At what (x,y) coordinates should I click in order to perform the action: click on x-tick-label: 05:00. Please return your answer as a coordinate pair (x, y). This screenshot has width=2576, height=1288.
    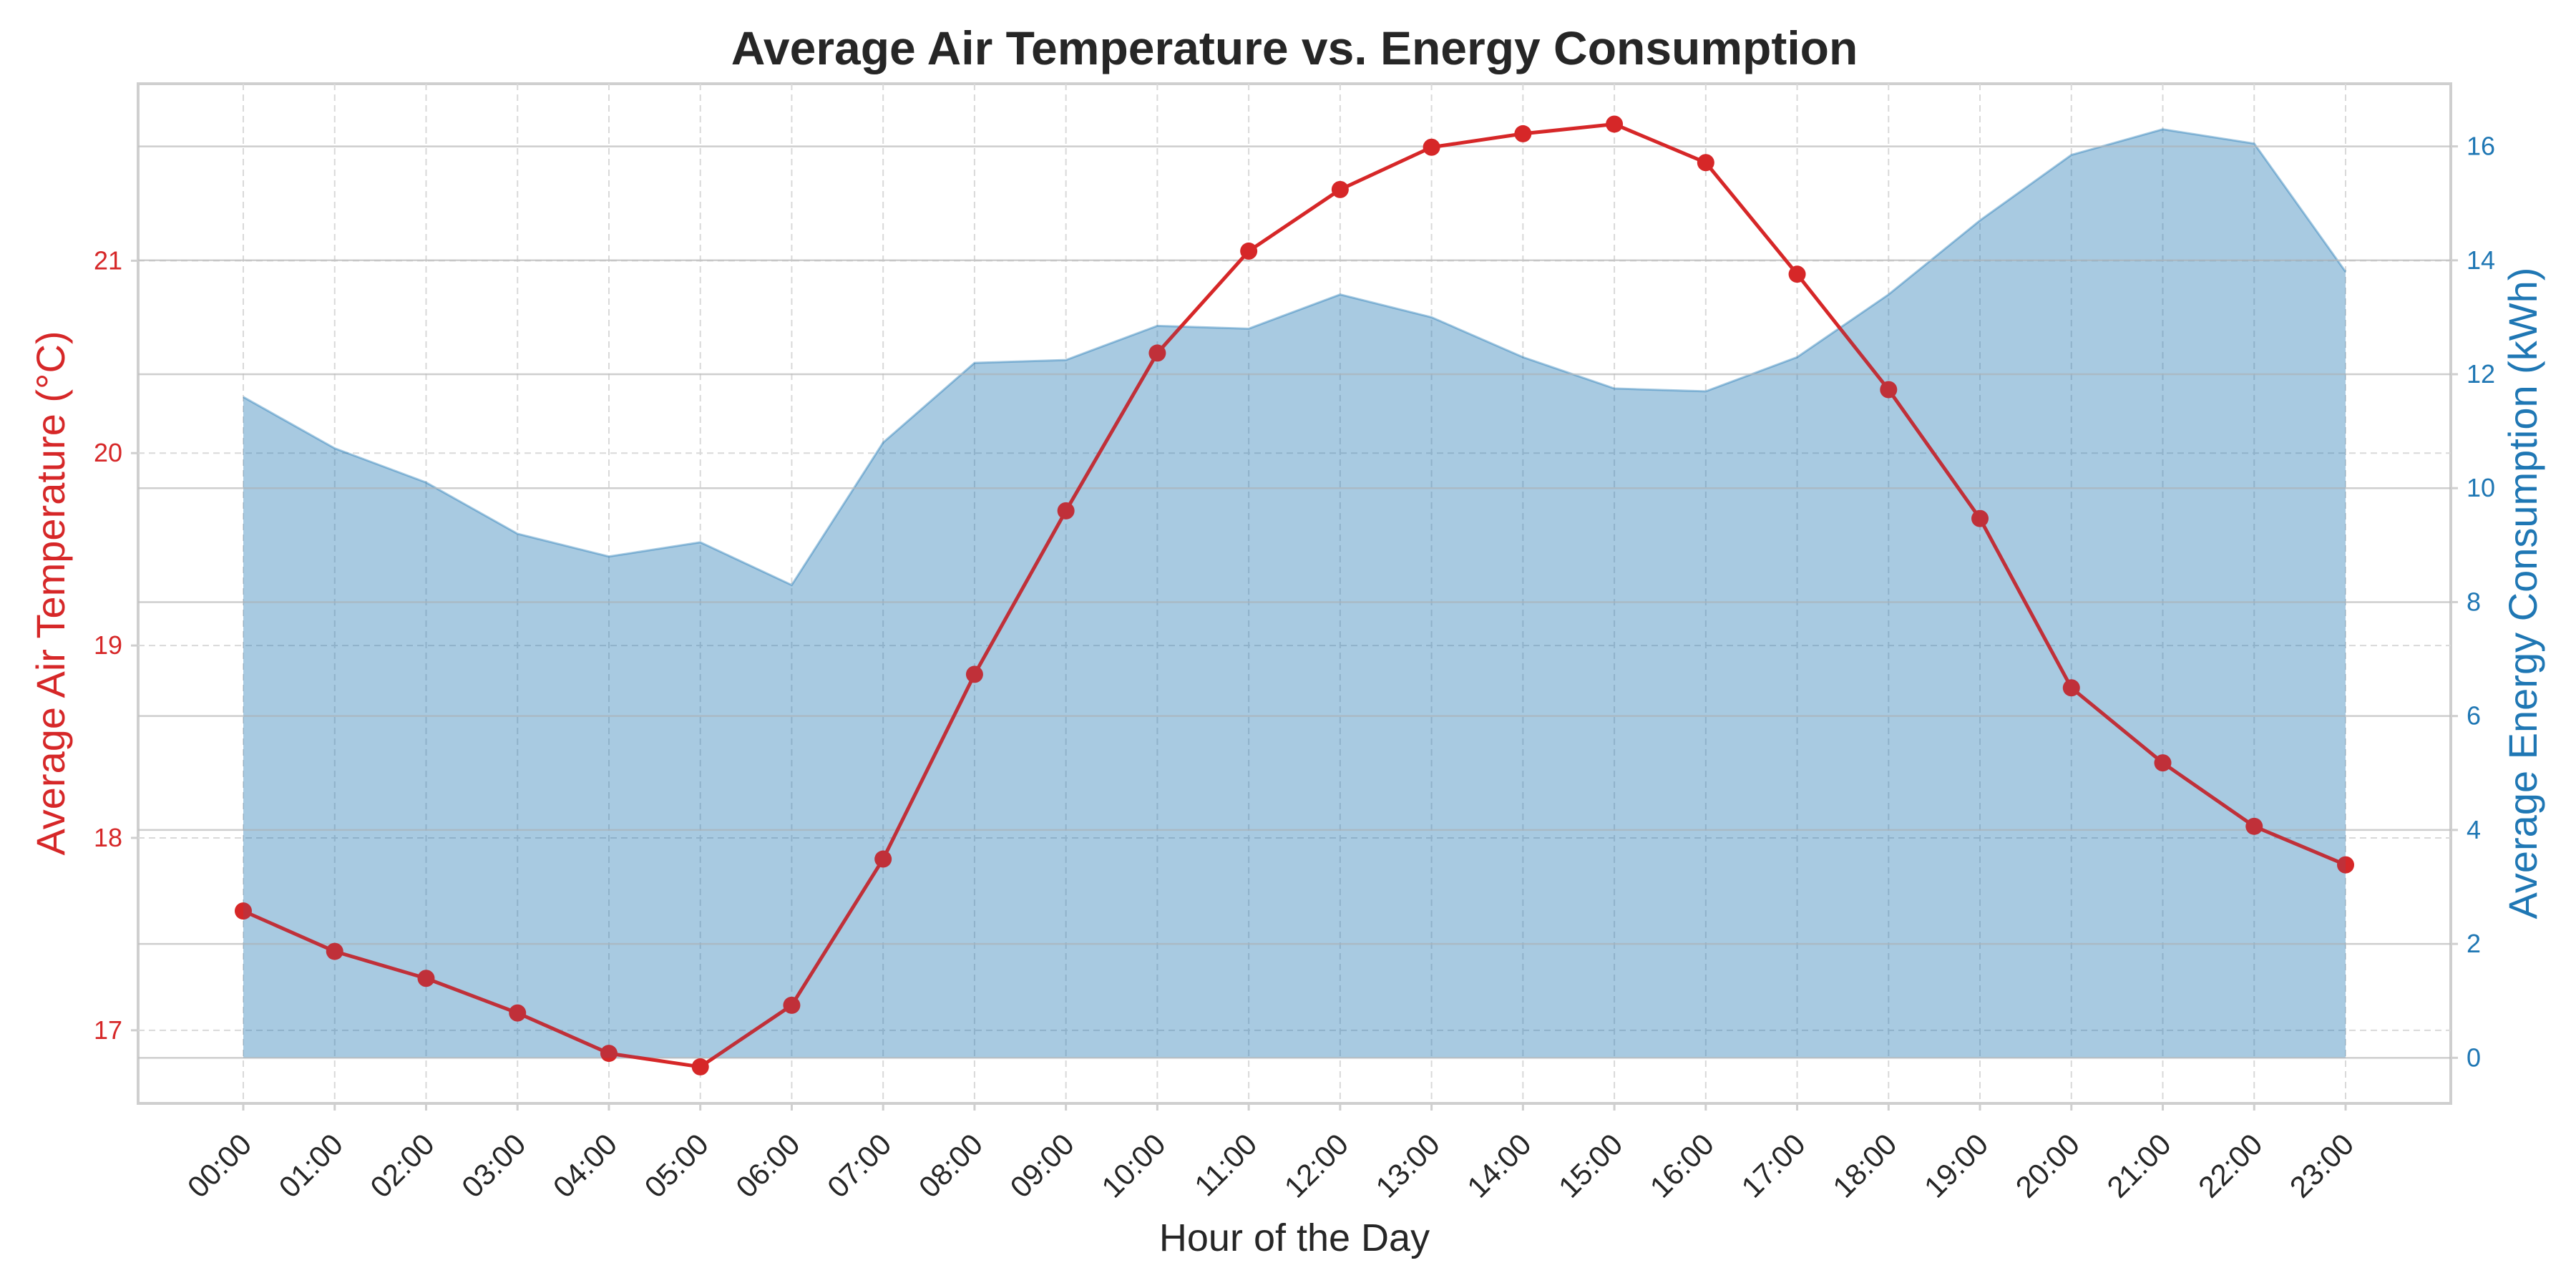
    Looking at the image, I should click on (677, 1165).